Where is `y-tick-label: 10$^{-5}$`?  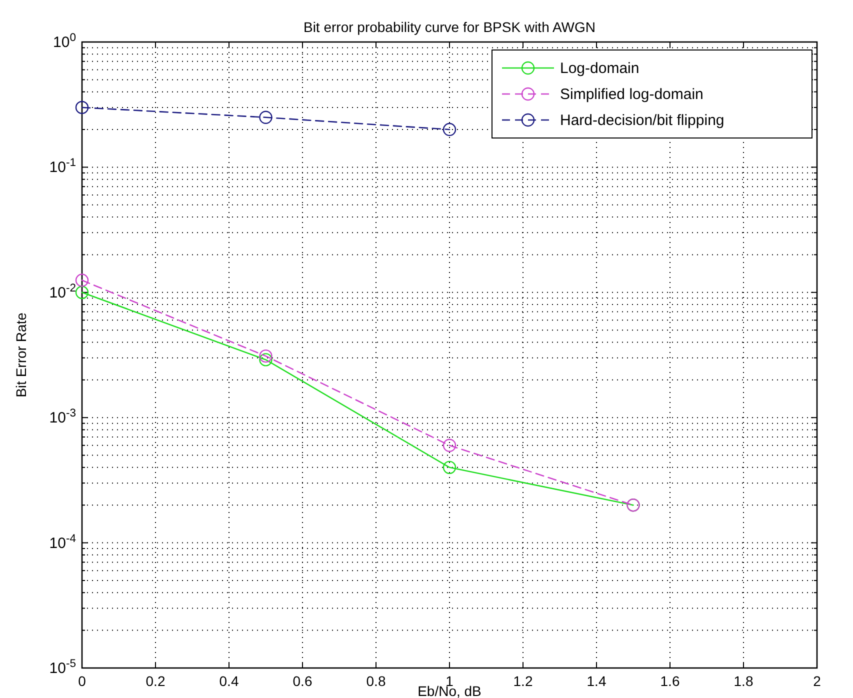
y-tick-label: 10$^{-5}$ is located at coordinates (62, 667).